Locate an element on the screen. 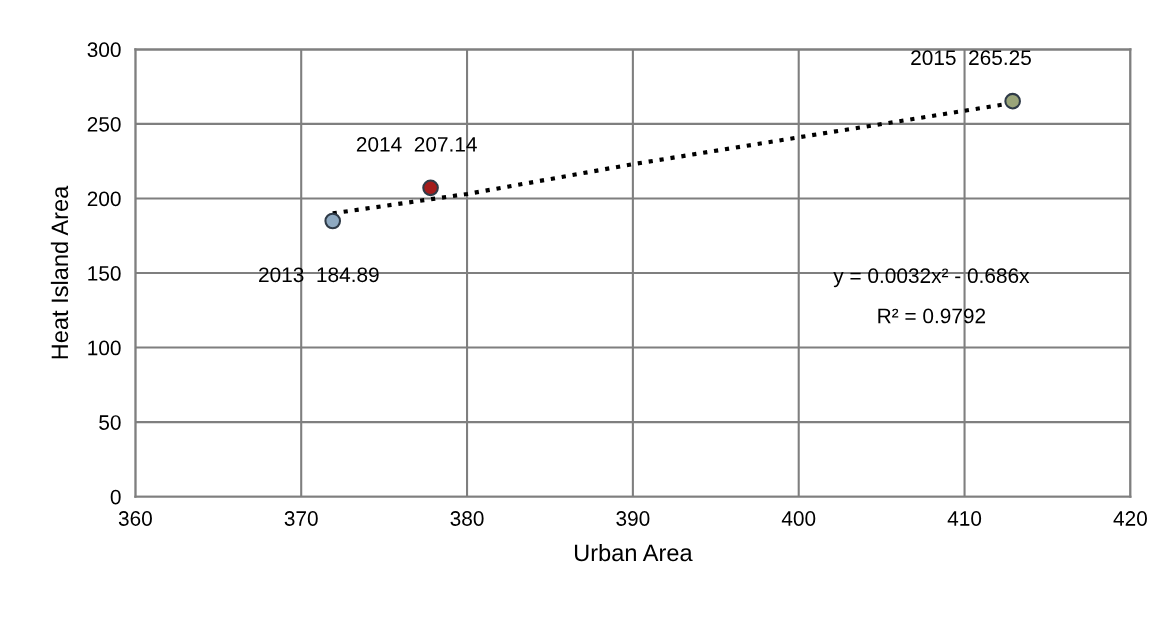  annotation: 2014 207.14 is located at coordinates (416, 144).